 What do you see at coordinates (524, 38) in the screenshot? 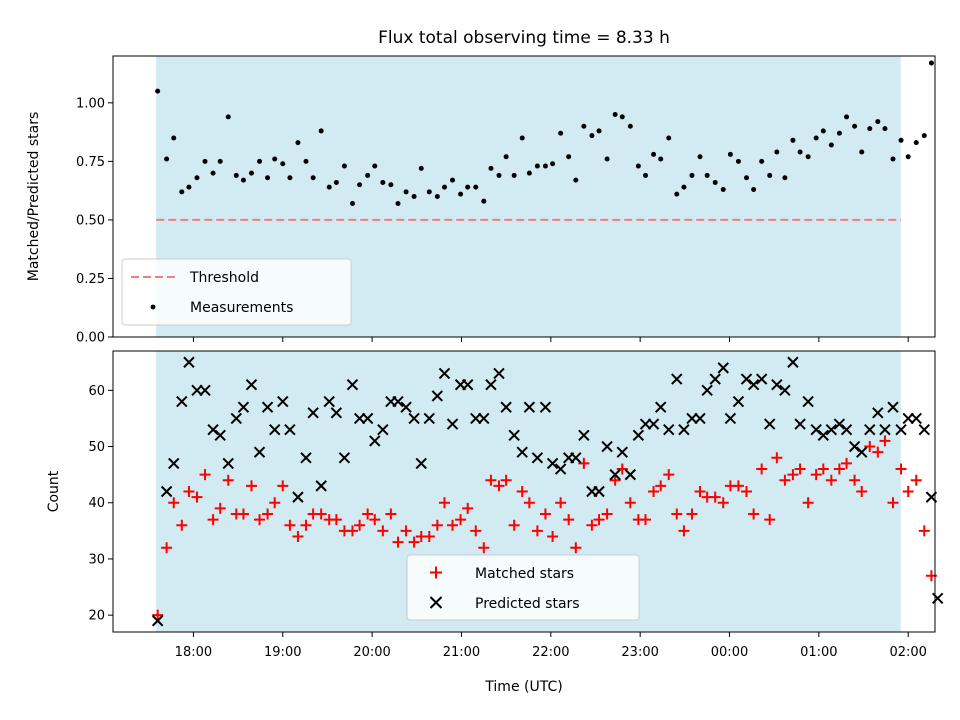
I see `chart-title: Flux total observing time = 8.33 h` at bounding box center [524, 38].